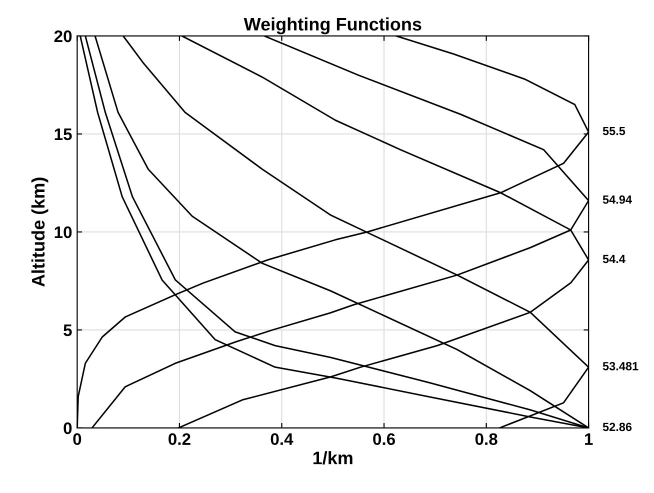 Image resolution: width=654 pixels, height=493 pixels. What do you see at coordinates (282, 439) in the screenshot?
I see `x-tick-label: 0.4` at bounding box center [282, 439].